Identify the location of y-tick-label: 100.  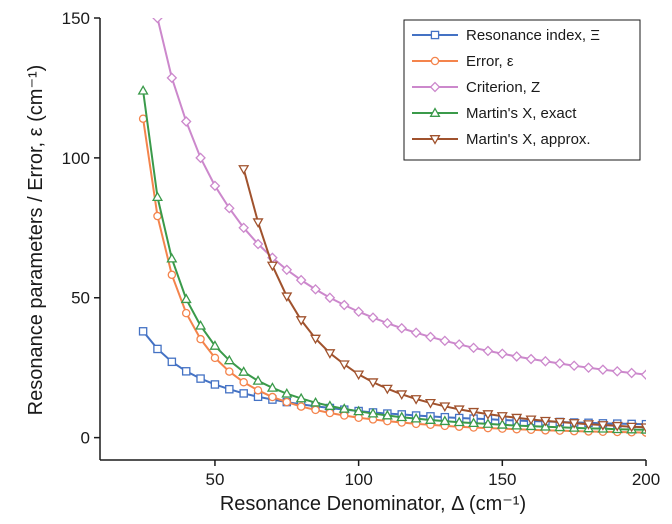
(76, 158).